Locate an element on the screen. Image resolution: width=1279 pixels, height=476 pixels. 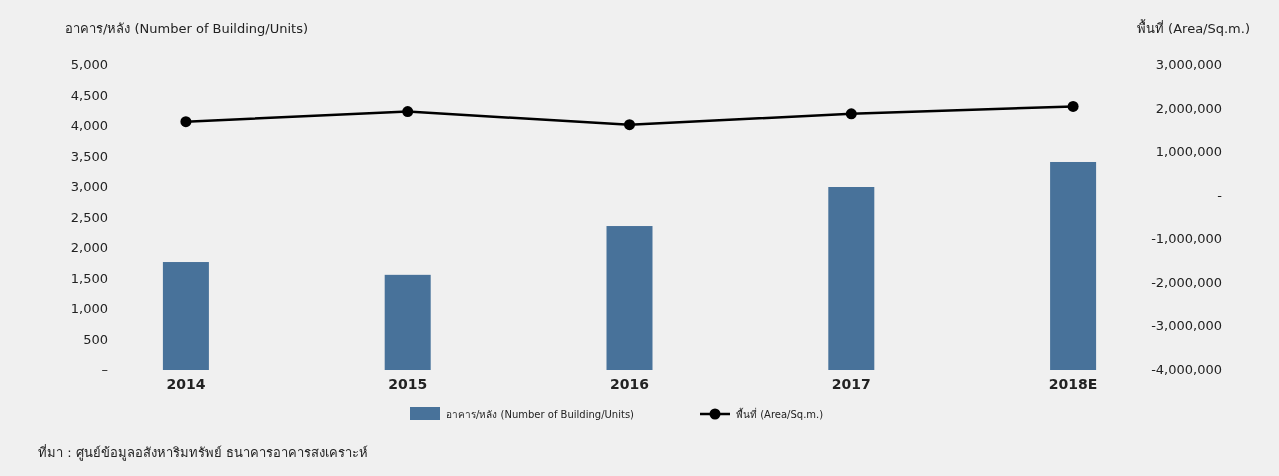
y-tick-label: 3,500 is located at coordinates (89, 156).